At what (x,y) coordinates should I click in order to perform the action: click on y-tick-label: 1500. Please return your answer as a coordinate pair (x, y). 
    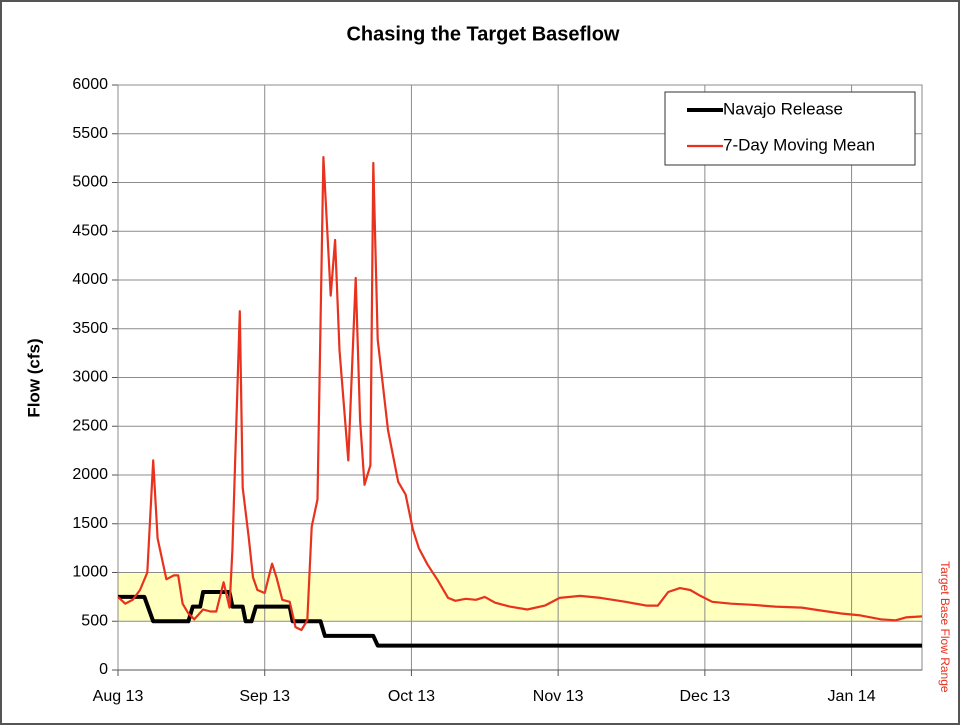
    Looking at the image, I should click on (90, 523).